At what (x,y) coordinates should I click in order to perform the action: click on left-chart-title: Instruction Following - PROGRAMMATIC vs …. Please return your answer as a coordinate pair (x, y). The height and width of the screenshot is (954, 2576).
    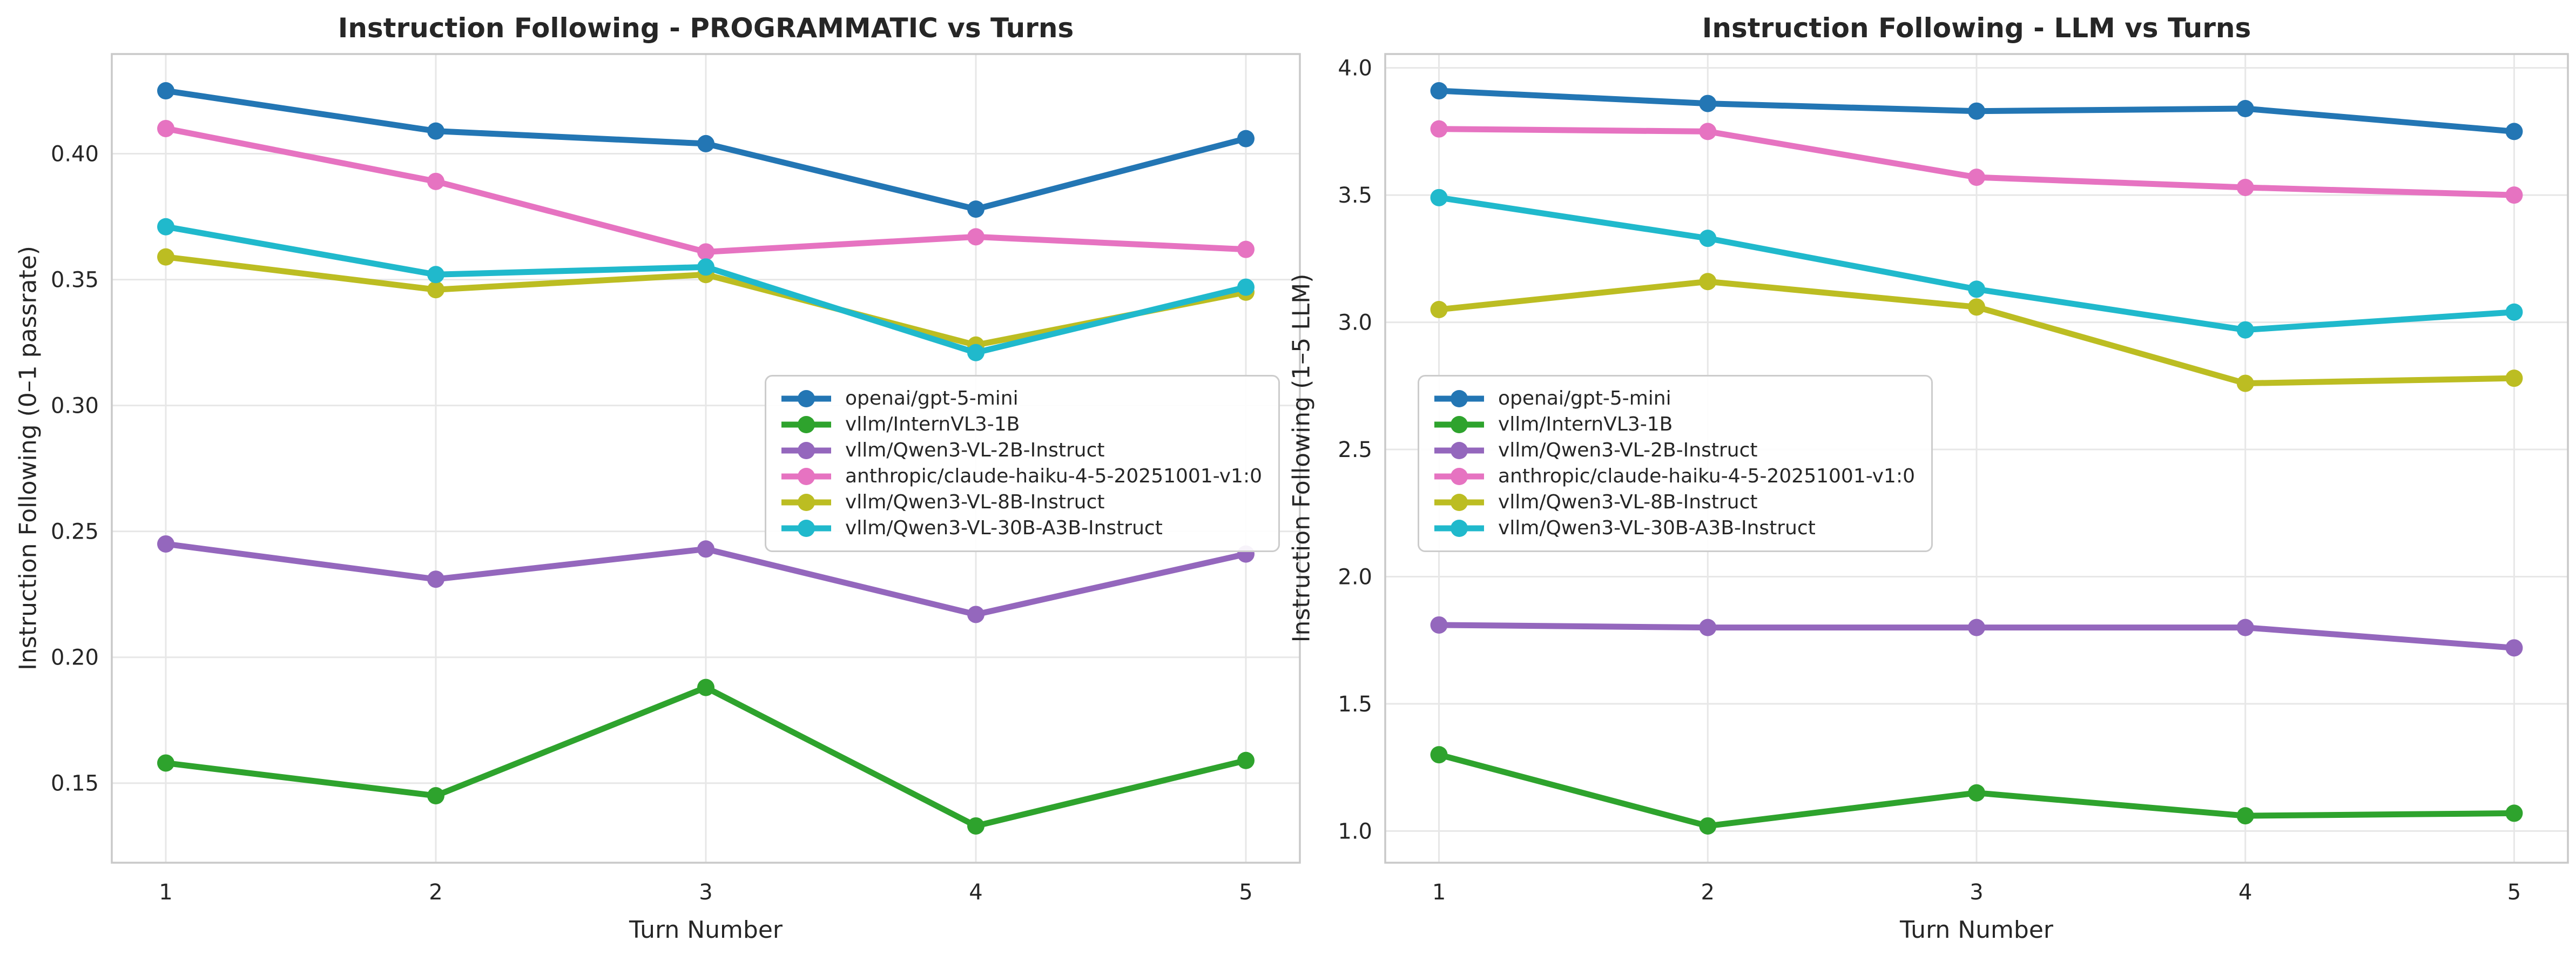
    Looking at the image, I should click on (706, 28).